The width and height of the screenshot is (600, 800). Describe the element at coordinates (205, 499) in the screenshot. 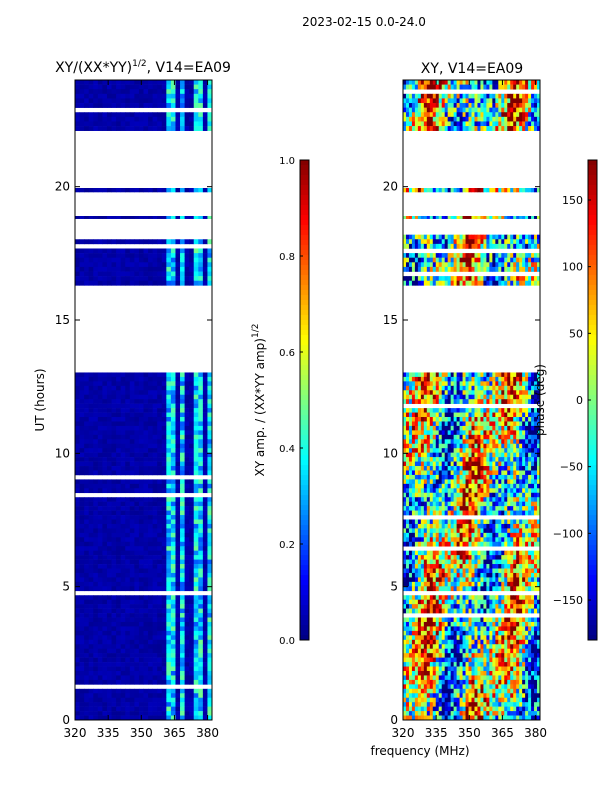

I see `heatmap-cell-s0-r29-c28` at that location.